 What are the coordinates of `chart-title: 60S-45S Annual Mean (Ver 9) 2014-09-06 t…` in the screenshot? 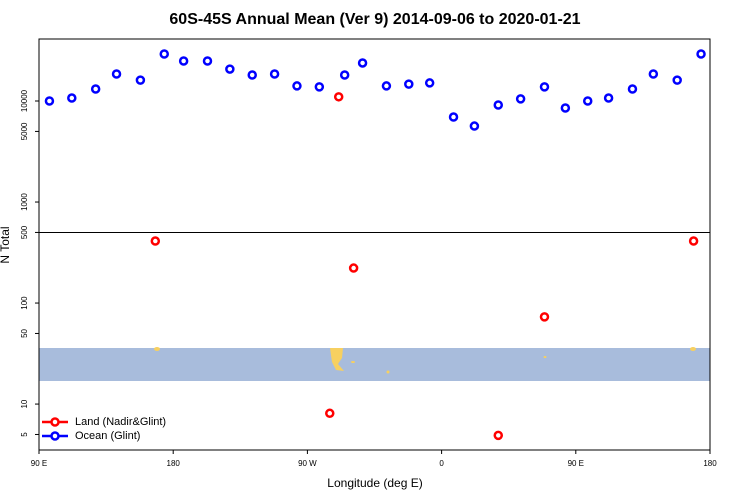 It's located at (374, 19).